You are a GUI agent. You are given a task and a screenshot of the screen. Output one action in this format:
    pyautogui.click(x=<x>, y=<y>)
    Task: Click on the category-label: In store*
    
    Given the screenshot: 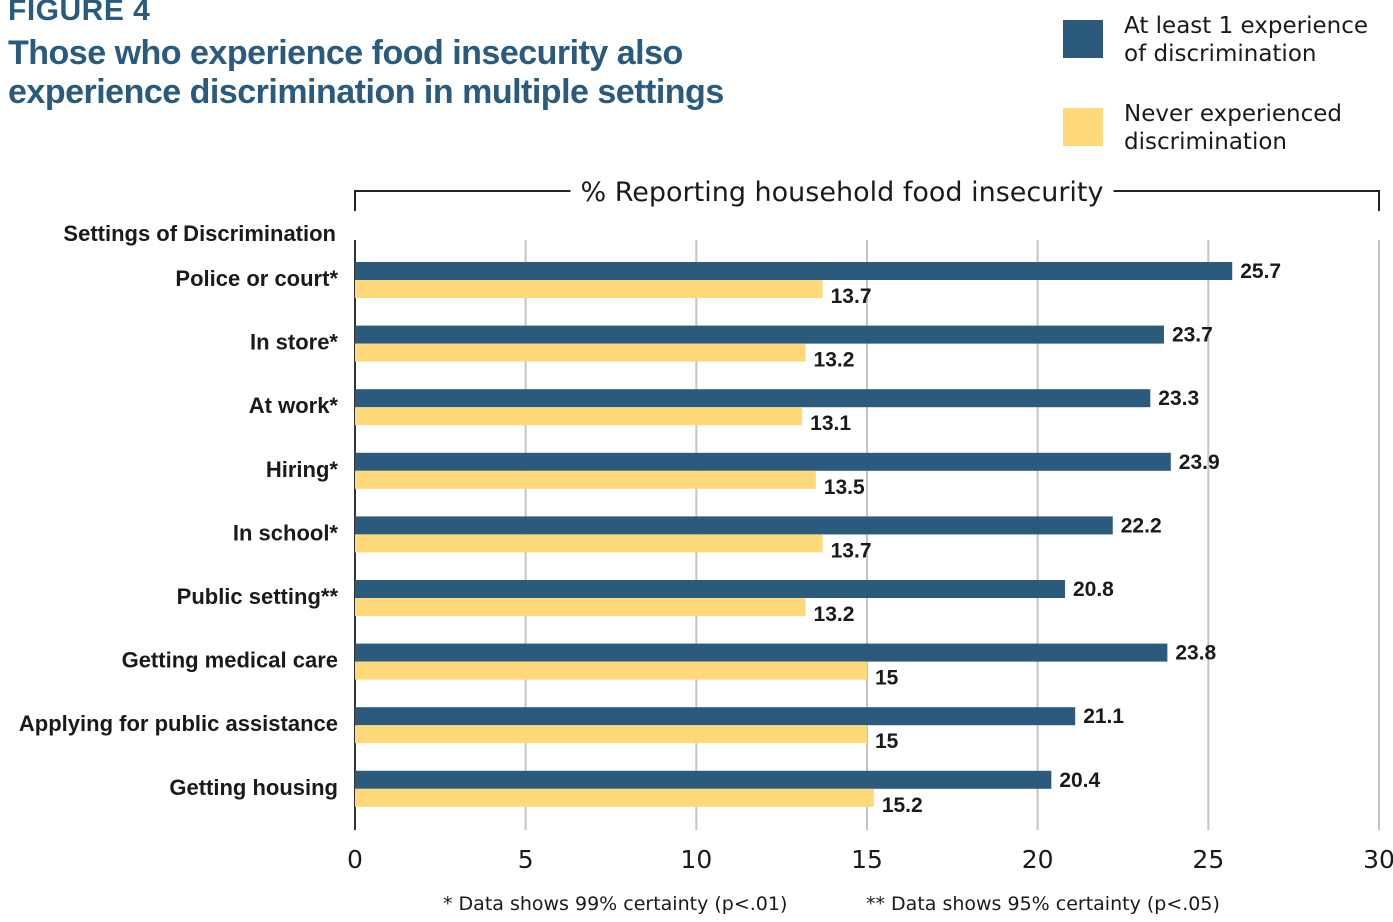 What is the action you would take?
    pyautogui.click(x=294, y=342)
    